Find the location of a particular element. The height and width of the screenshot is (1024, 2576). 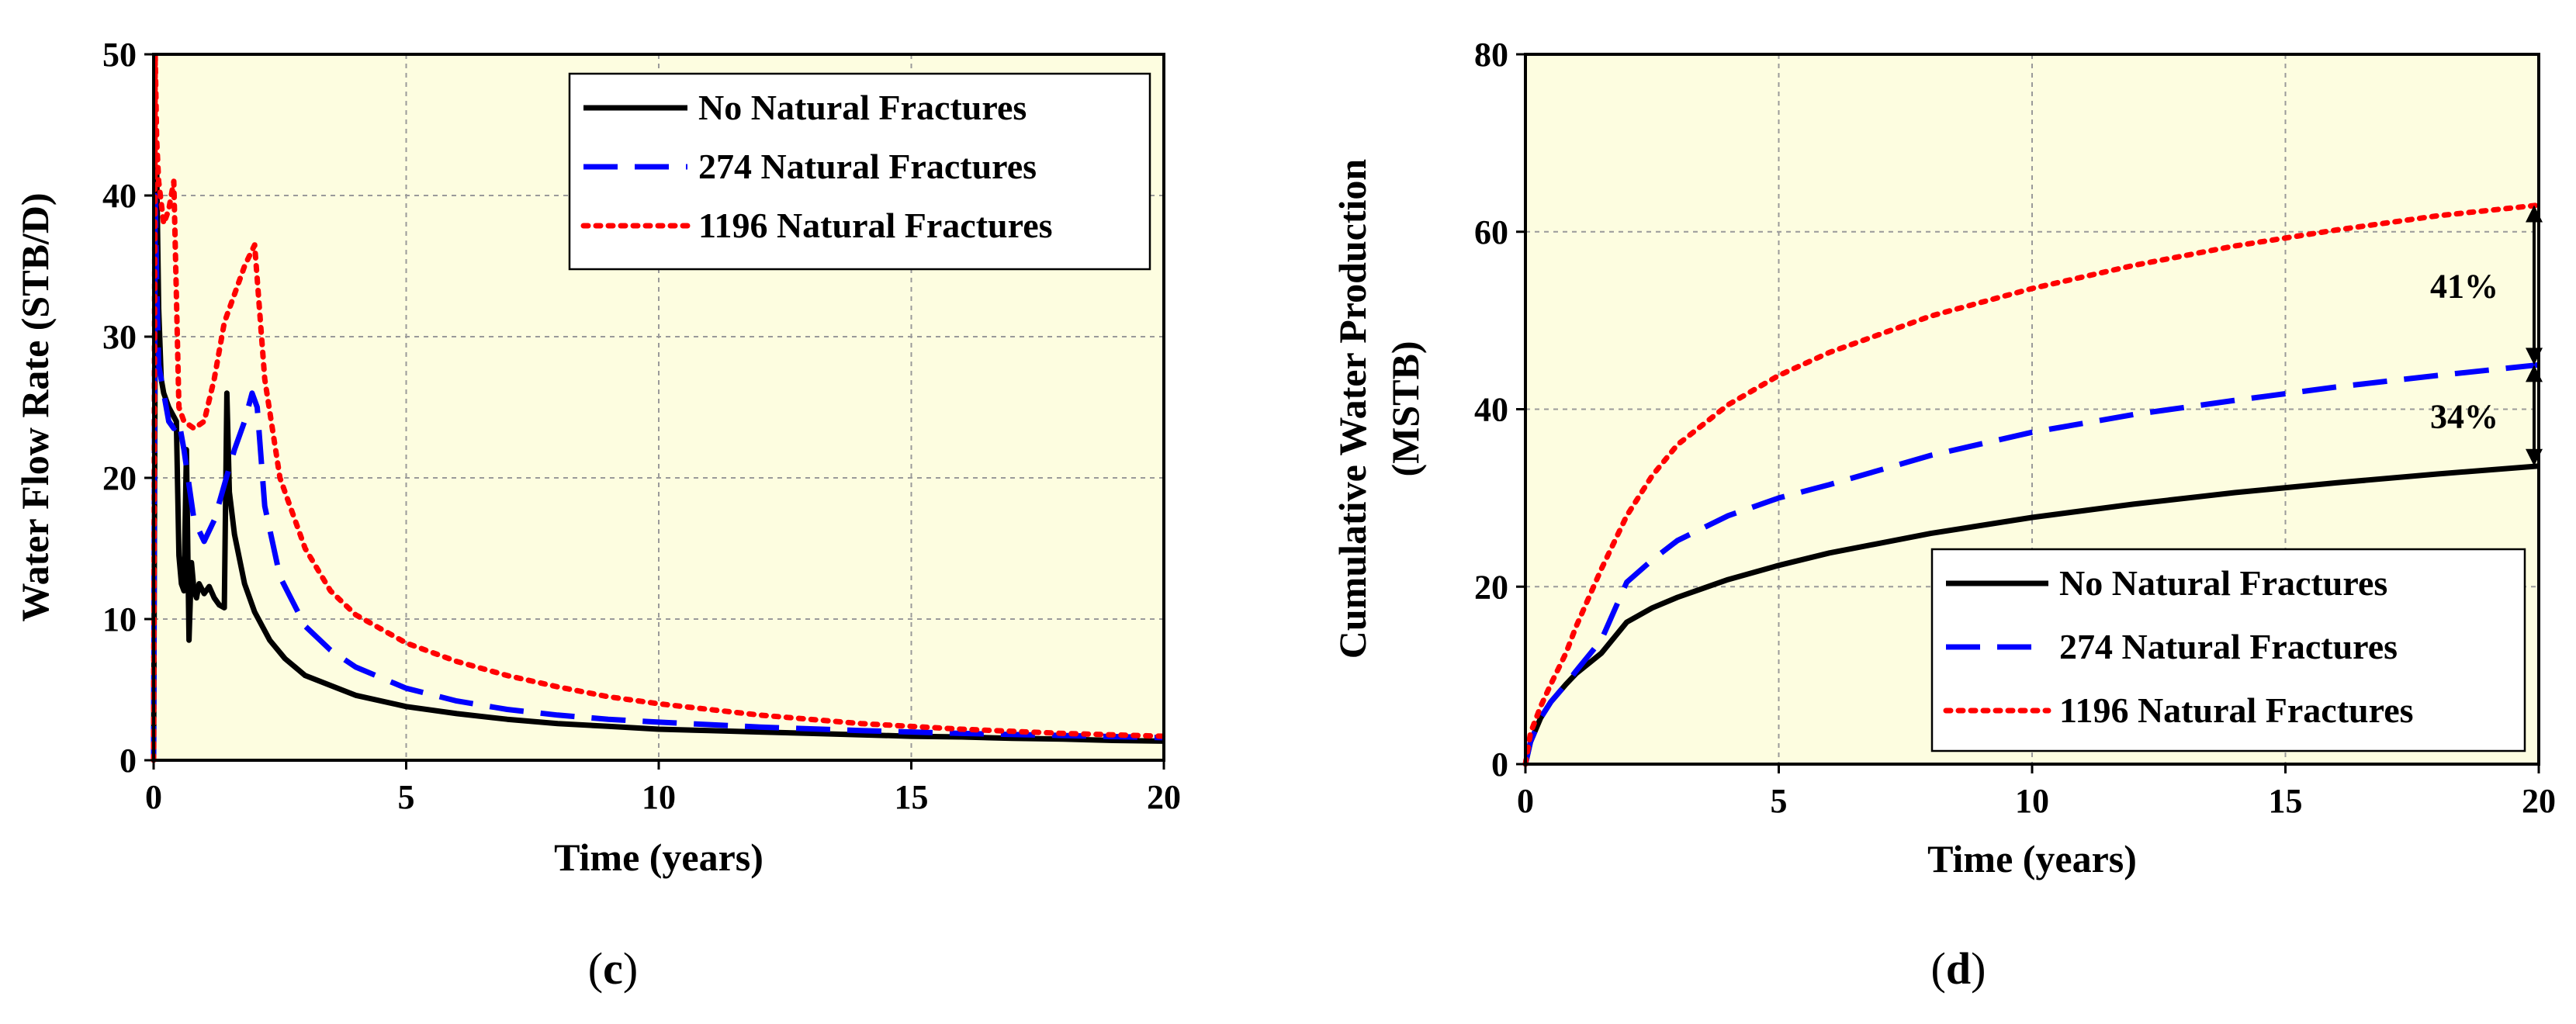

y-axis-title-d-line2: (MSTB) is located at coordinates (1405, 409).